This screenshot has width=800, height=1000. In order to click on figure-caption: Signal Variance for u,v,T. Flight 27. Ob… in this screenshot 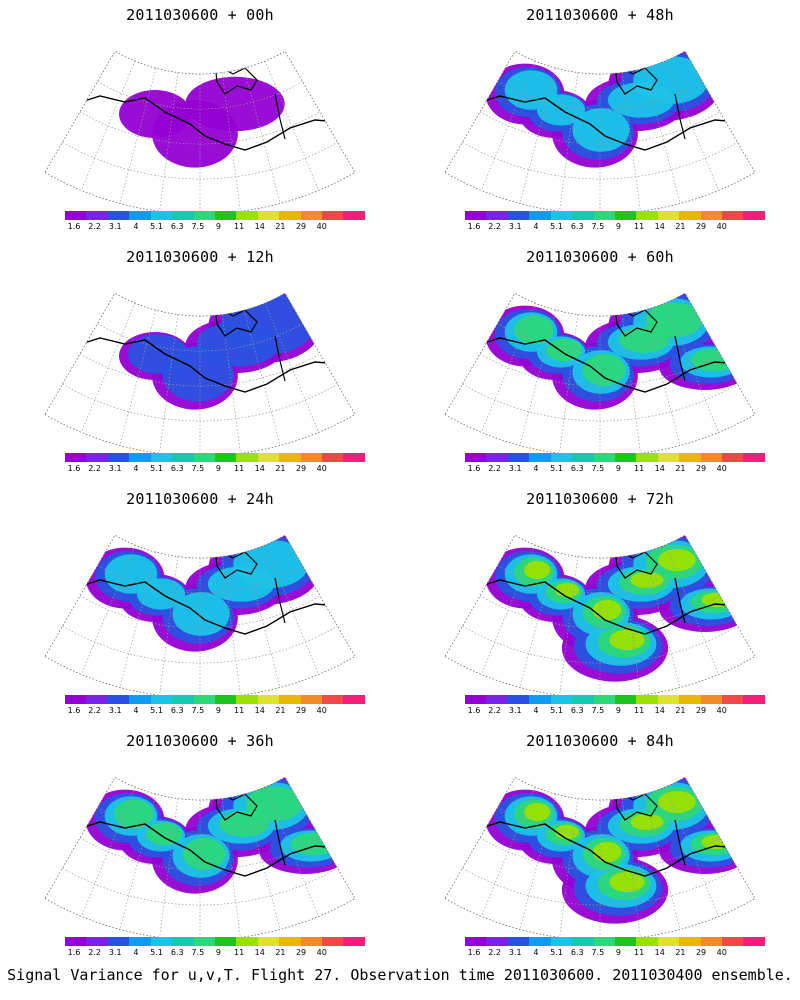, I will do `click(400, 975)`.